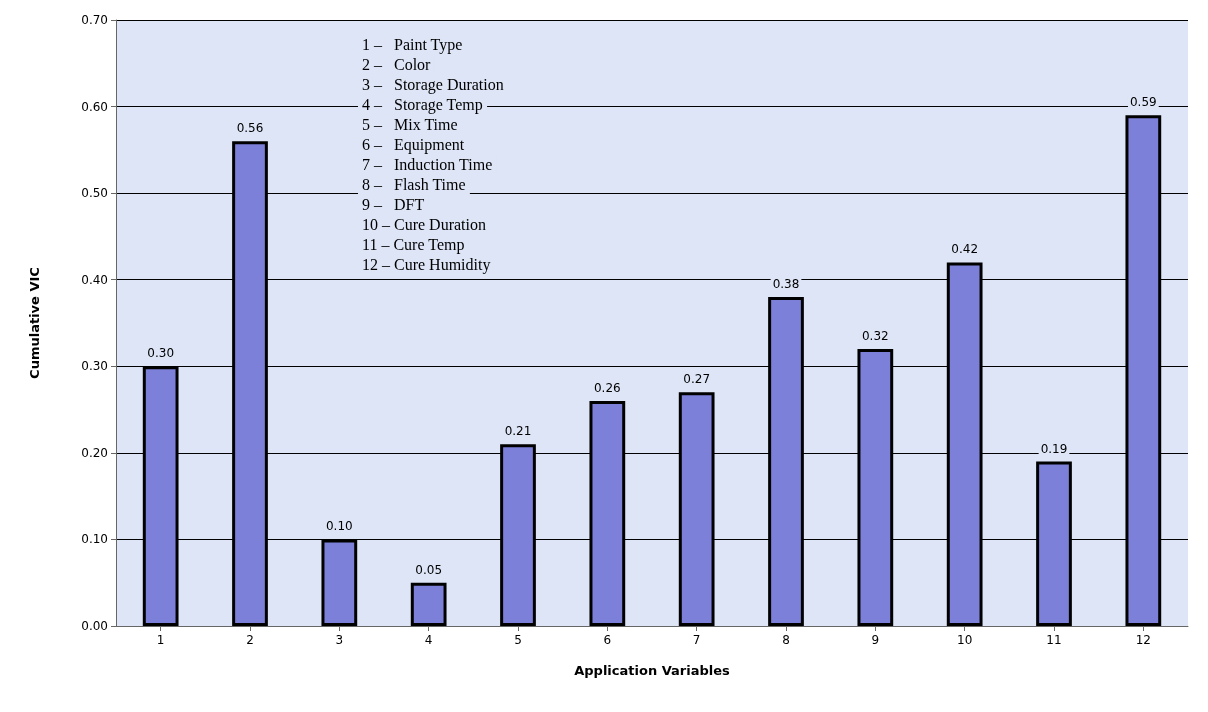 The height and width of the screenshot is (712, 1208). I want to click on annotation: 5 – Mix Time, so click(410, 124).